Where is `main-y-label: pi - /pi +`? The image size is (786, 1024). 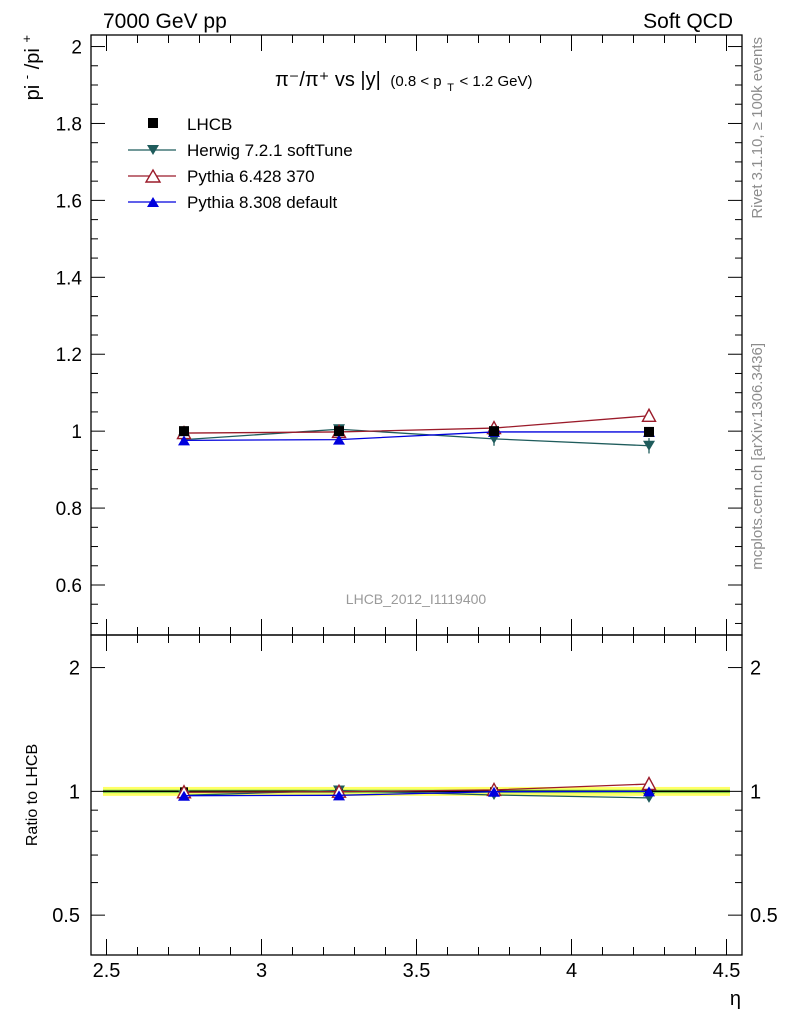 main-y-label: pi - /pi + is located at coordinates (29, 67).